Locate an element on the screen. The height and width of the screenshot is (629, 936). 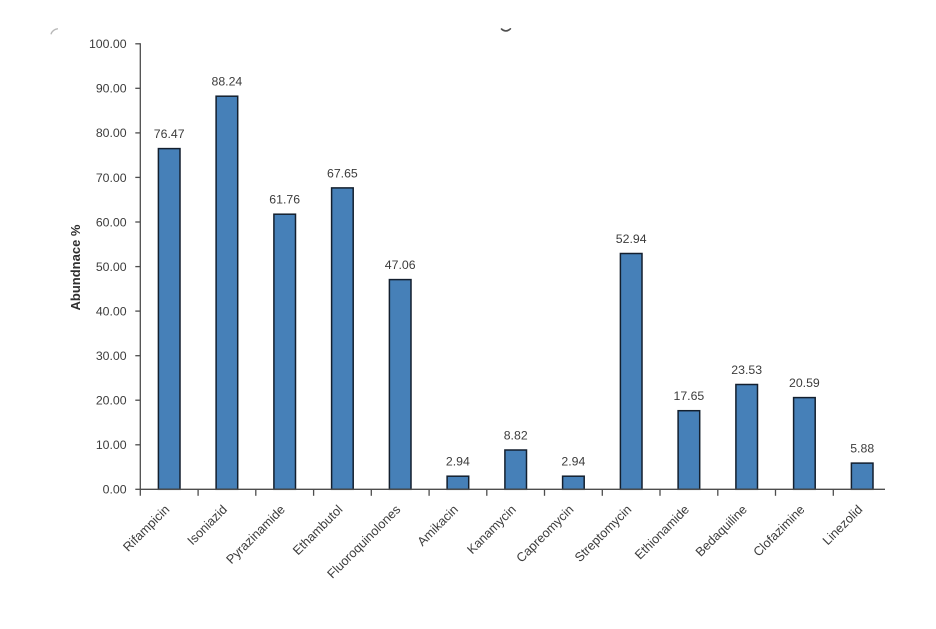
svg-text: 67.65 is located at coordinates (342, 173).